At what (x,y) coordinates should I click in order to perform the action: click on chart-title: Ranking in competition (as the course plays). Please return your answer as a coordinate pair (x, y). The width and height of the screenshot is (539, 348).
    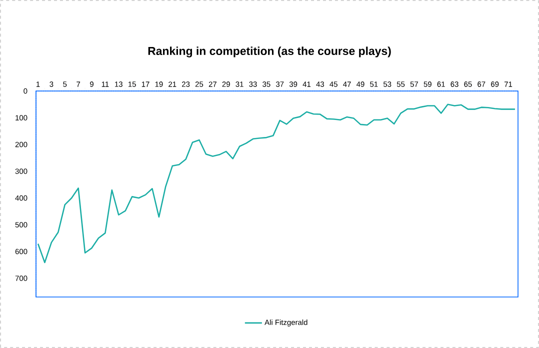
    Looking at the image, I should click on (269, 52).